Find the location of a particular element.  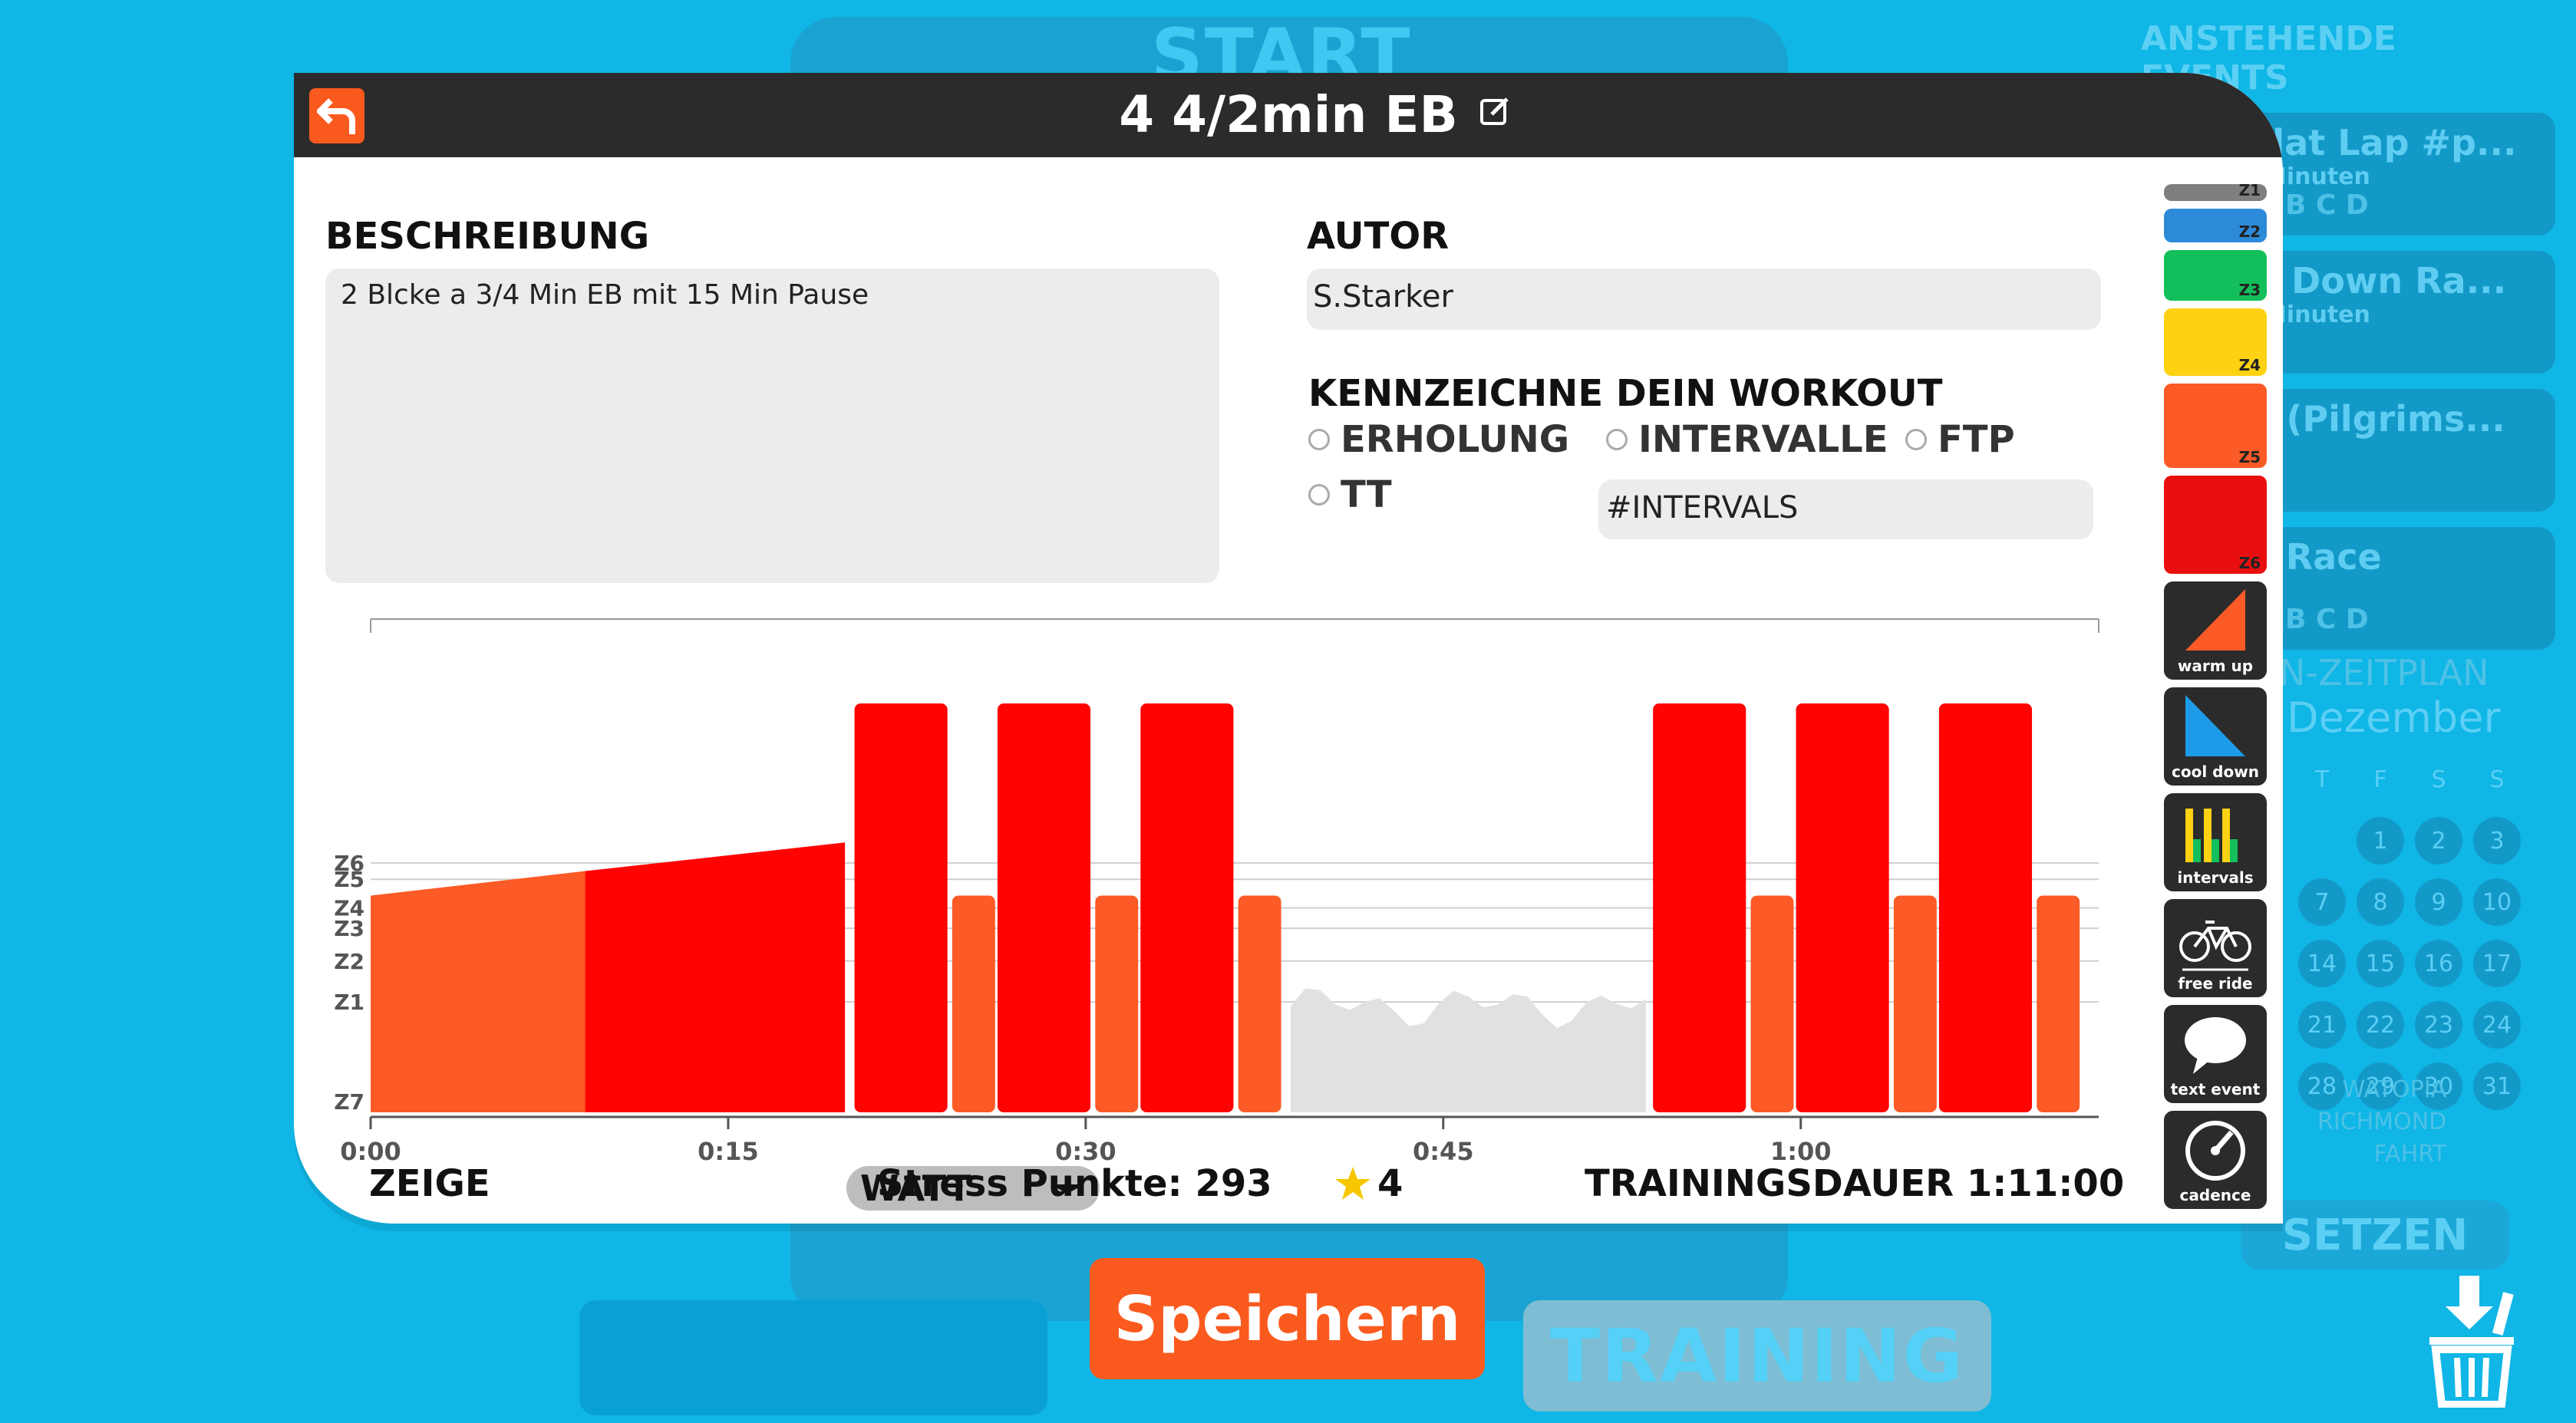

zone-z6-block: Z6 is located at coordinates (2215, 525).